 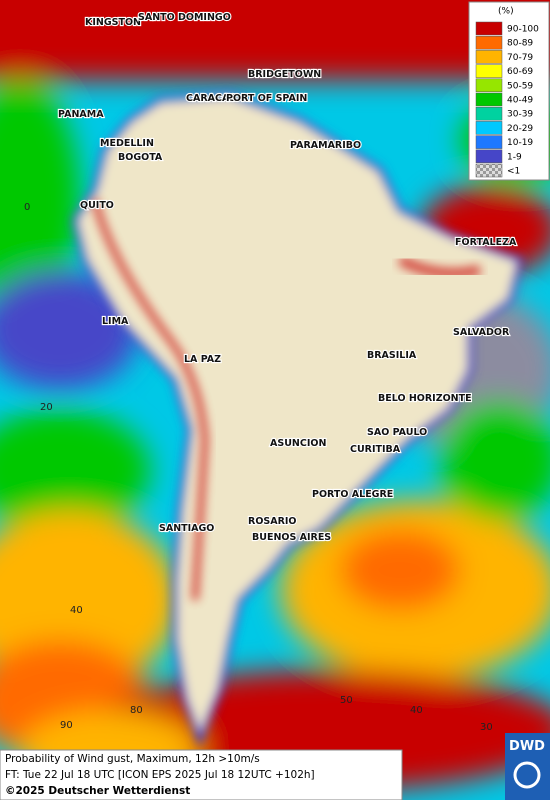 I want to click on city-label: KINGSTON, so click(x=113, y=22).